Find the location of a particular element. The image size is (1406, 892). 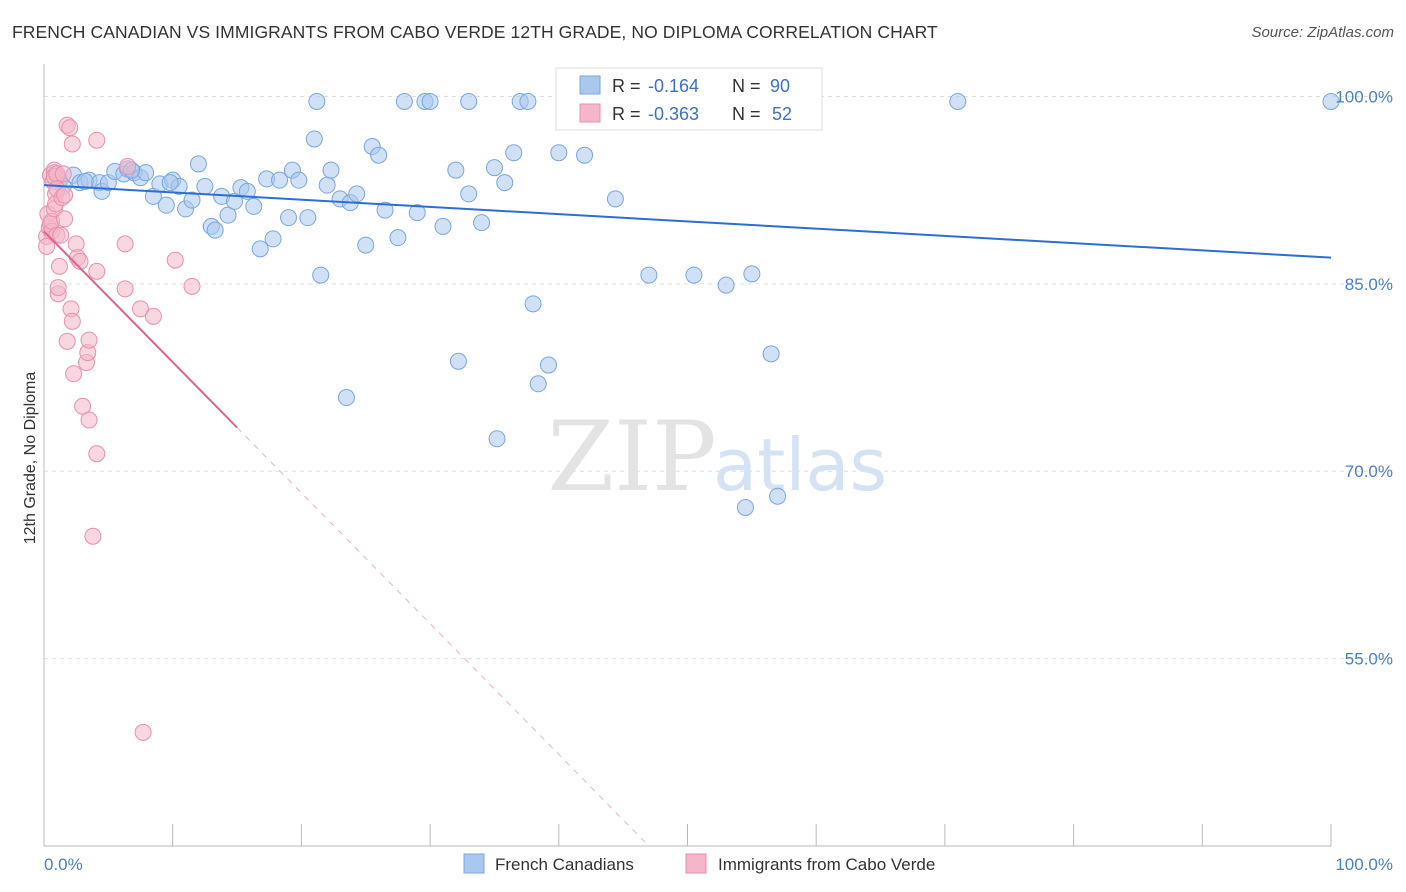

watermark-atlas: atlas is located at coordinates (800, 465).